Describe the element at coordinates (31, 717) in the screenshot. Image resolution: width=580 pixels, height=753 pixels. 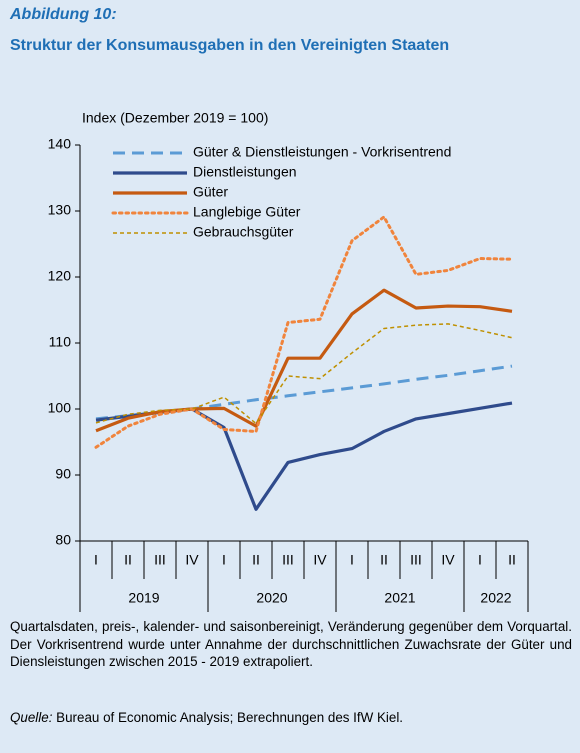
I see `source-label: Quelle:` at that location.